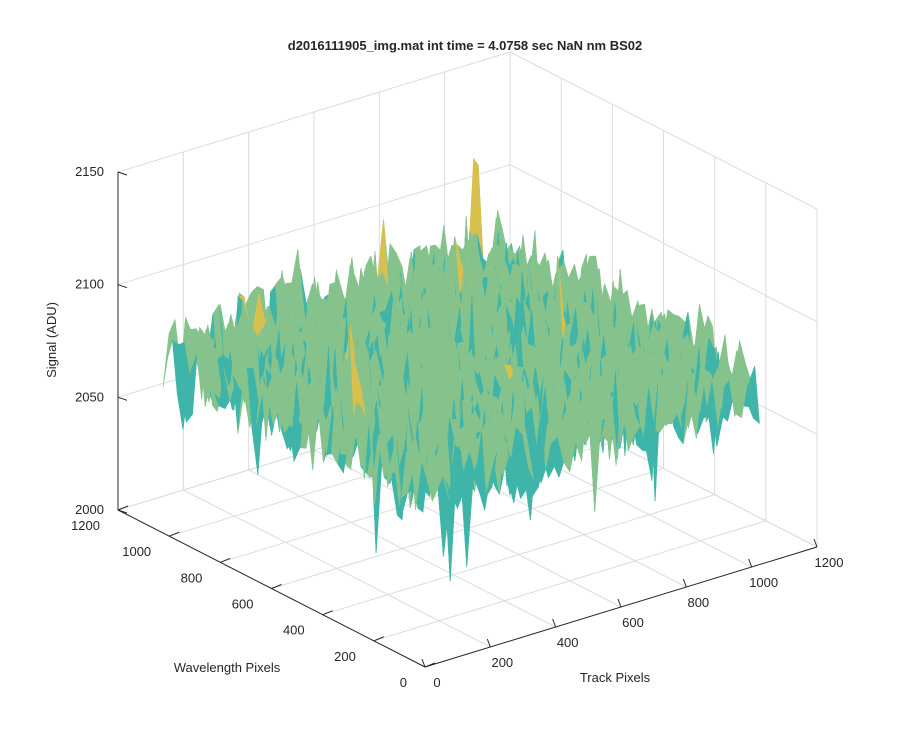 The image size is (900, 750). I want to click on x-axis-label: Track Pixels, so click(615, 677).